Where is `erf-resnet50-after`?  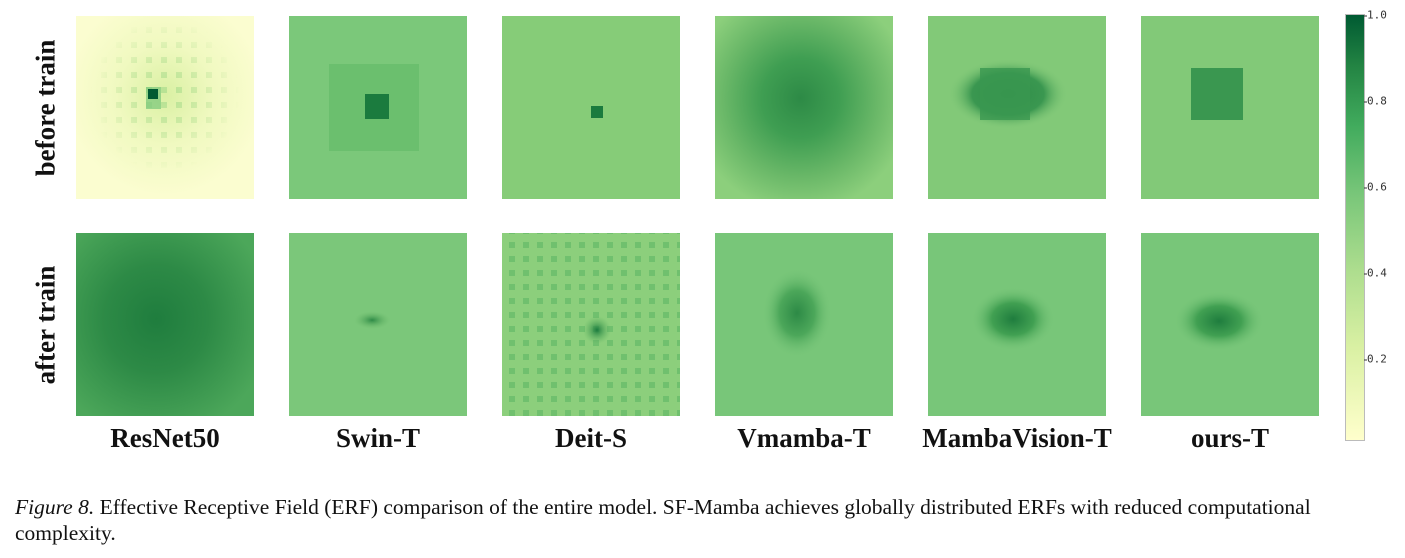
erf-resnet50-after is located at coordinates (165, 324).